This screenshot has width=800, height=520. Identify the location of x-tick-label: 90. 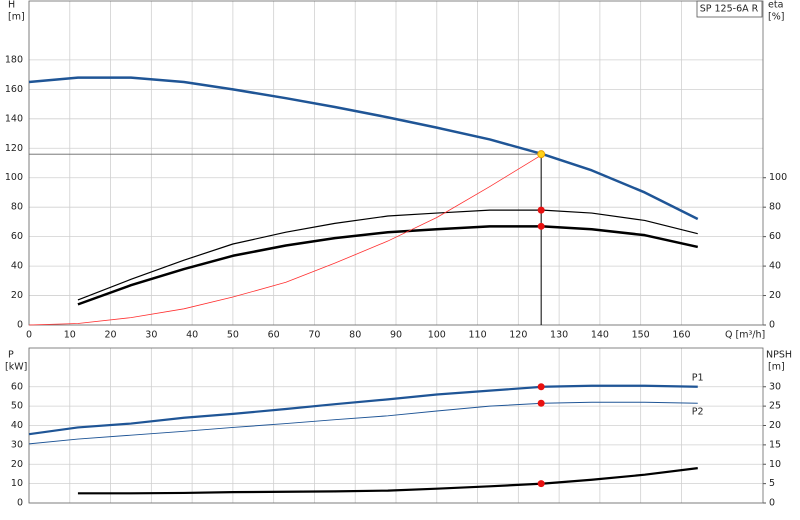
(396, 335).